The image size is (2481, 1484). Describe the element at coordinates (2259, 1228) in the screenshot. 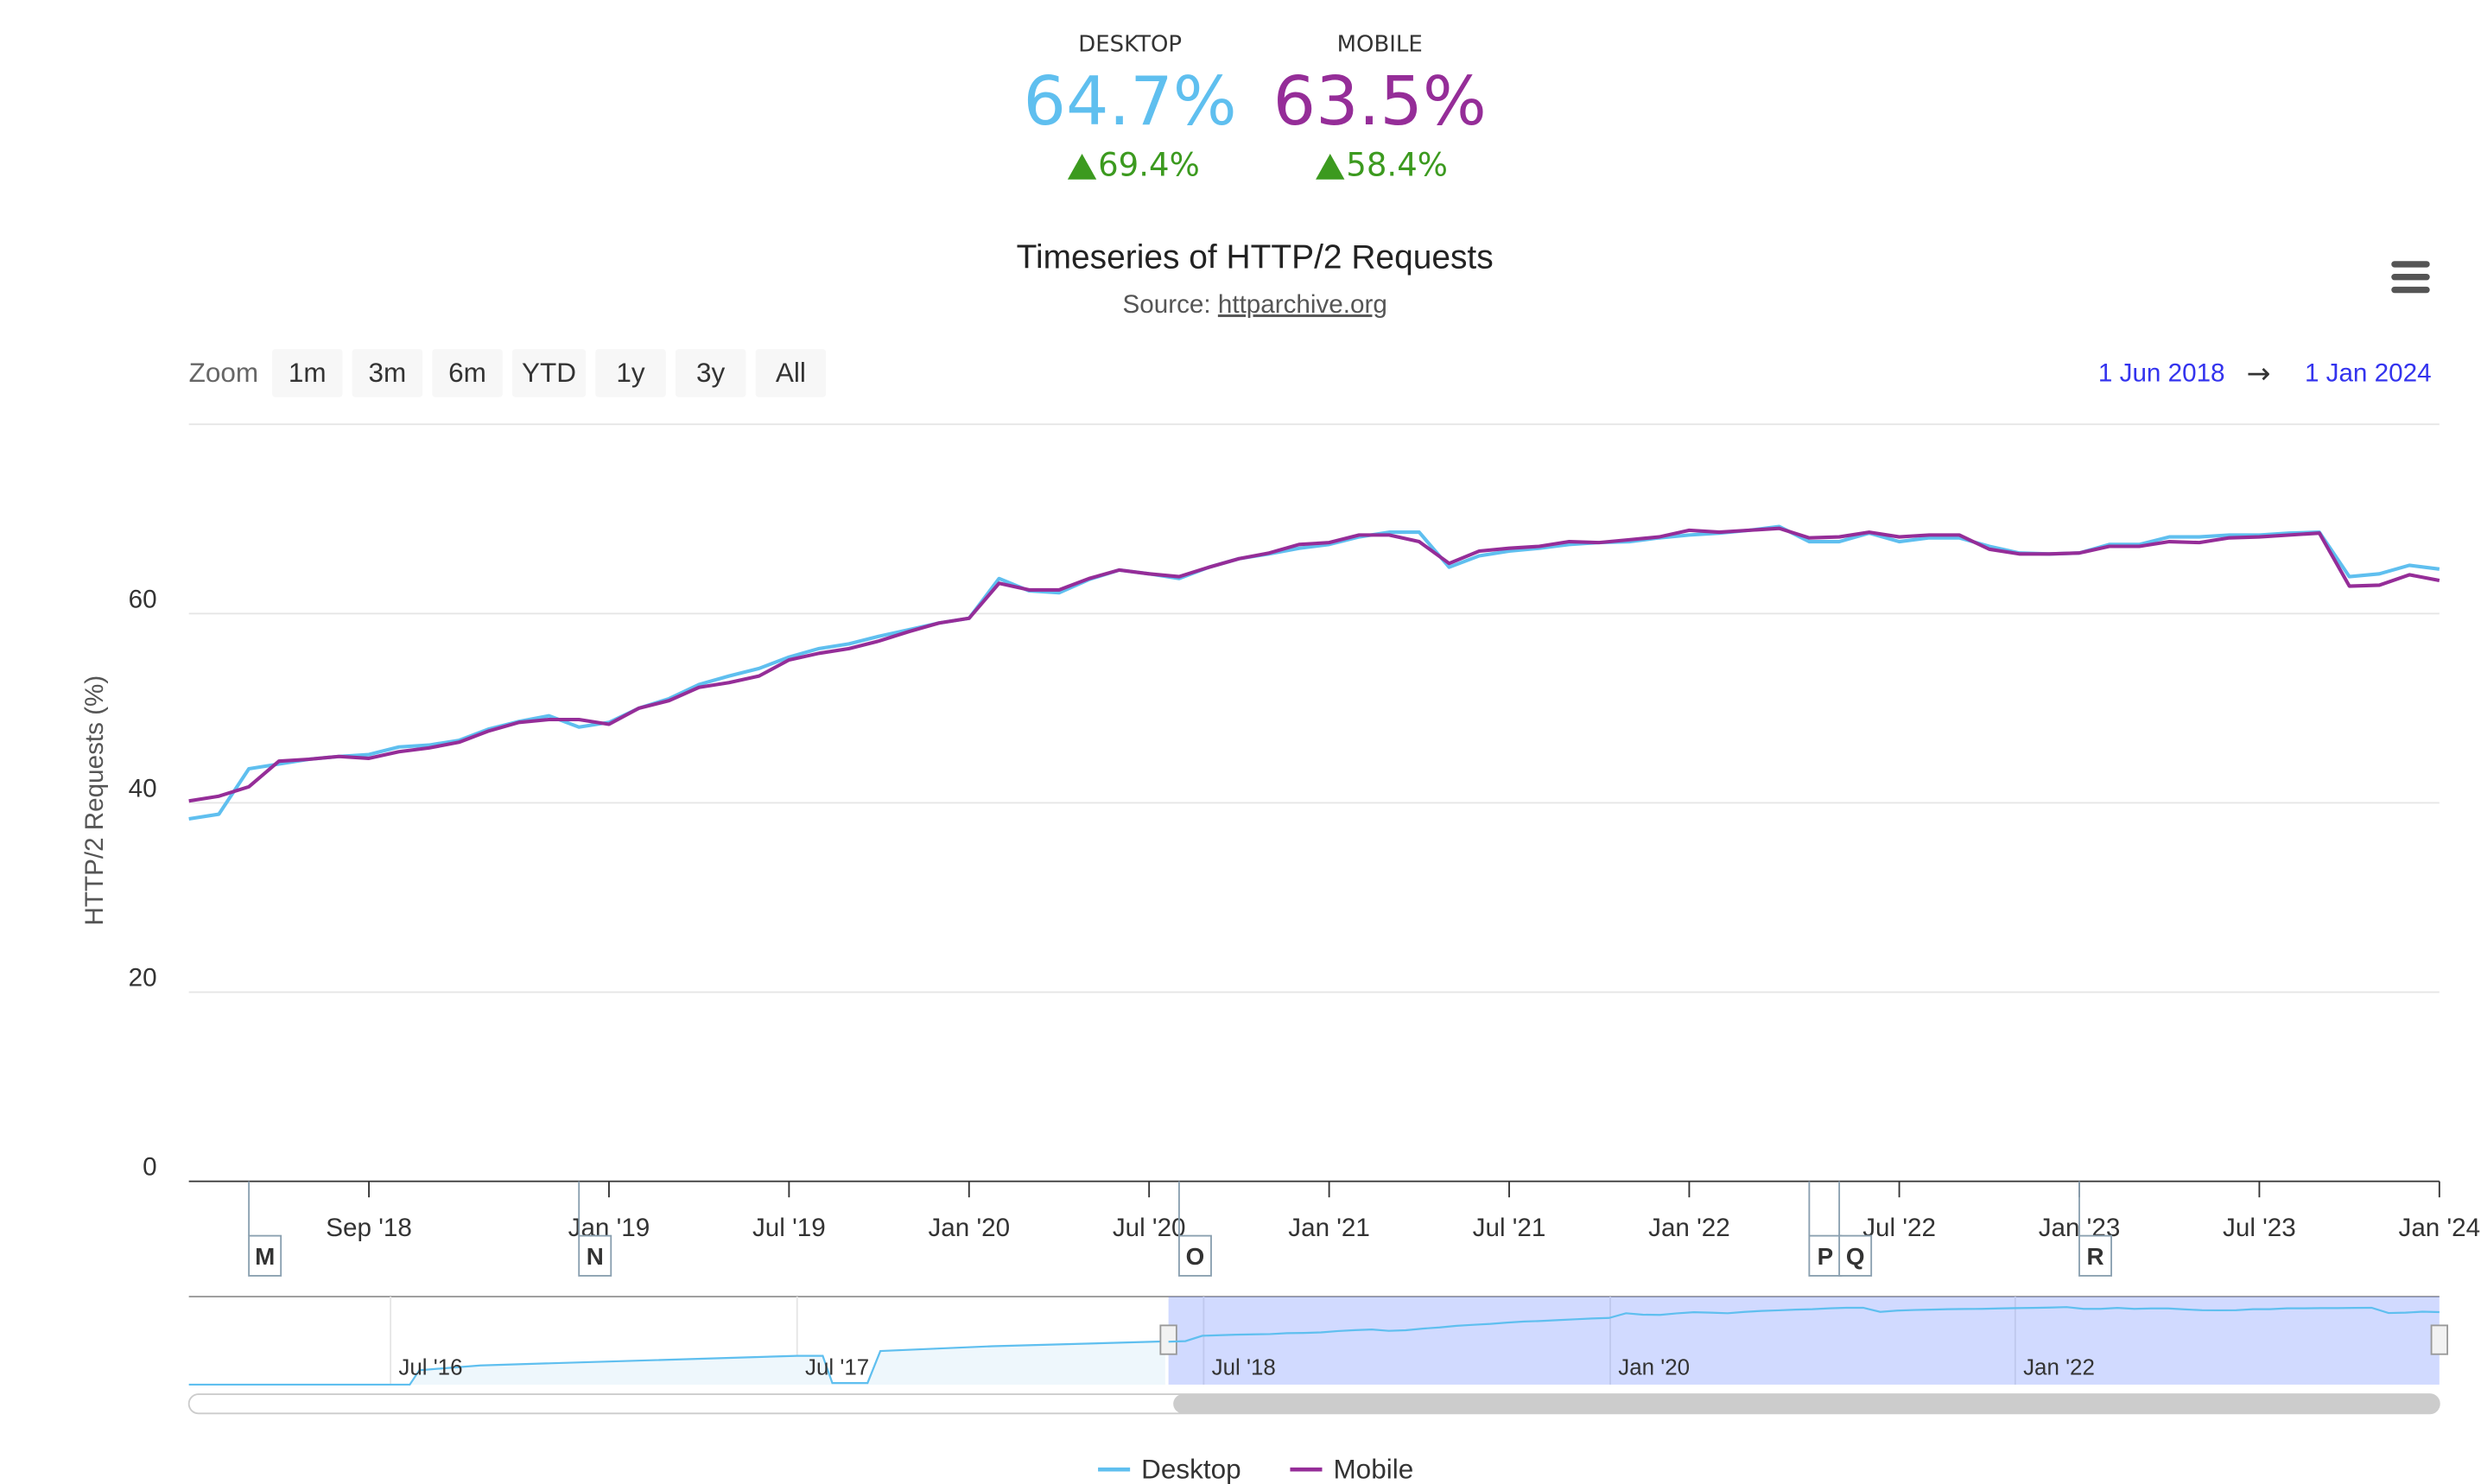

I see `x-tick-label: Jul '23` at that location.